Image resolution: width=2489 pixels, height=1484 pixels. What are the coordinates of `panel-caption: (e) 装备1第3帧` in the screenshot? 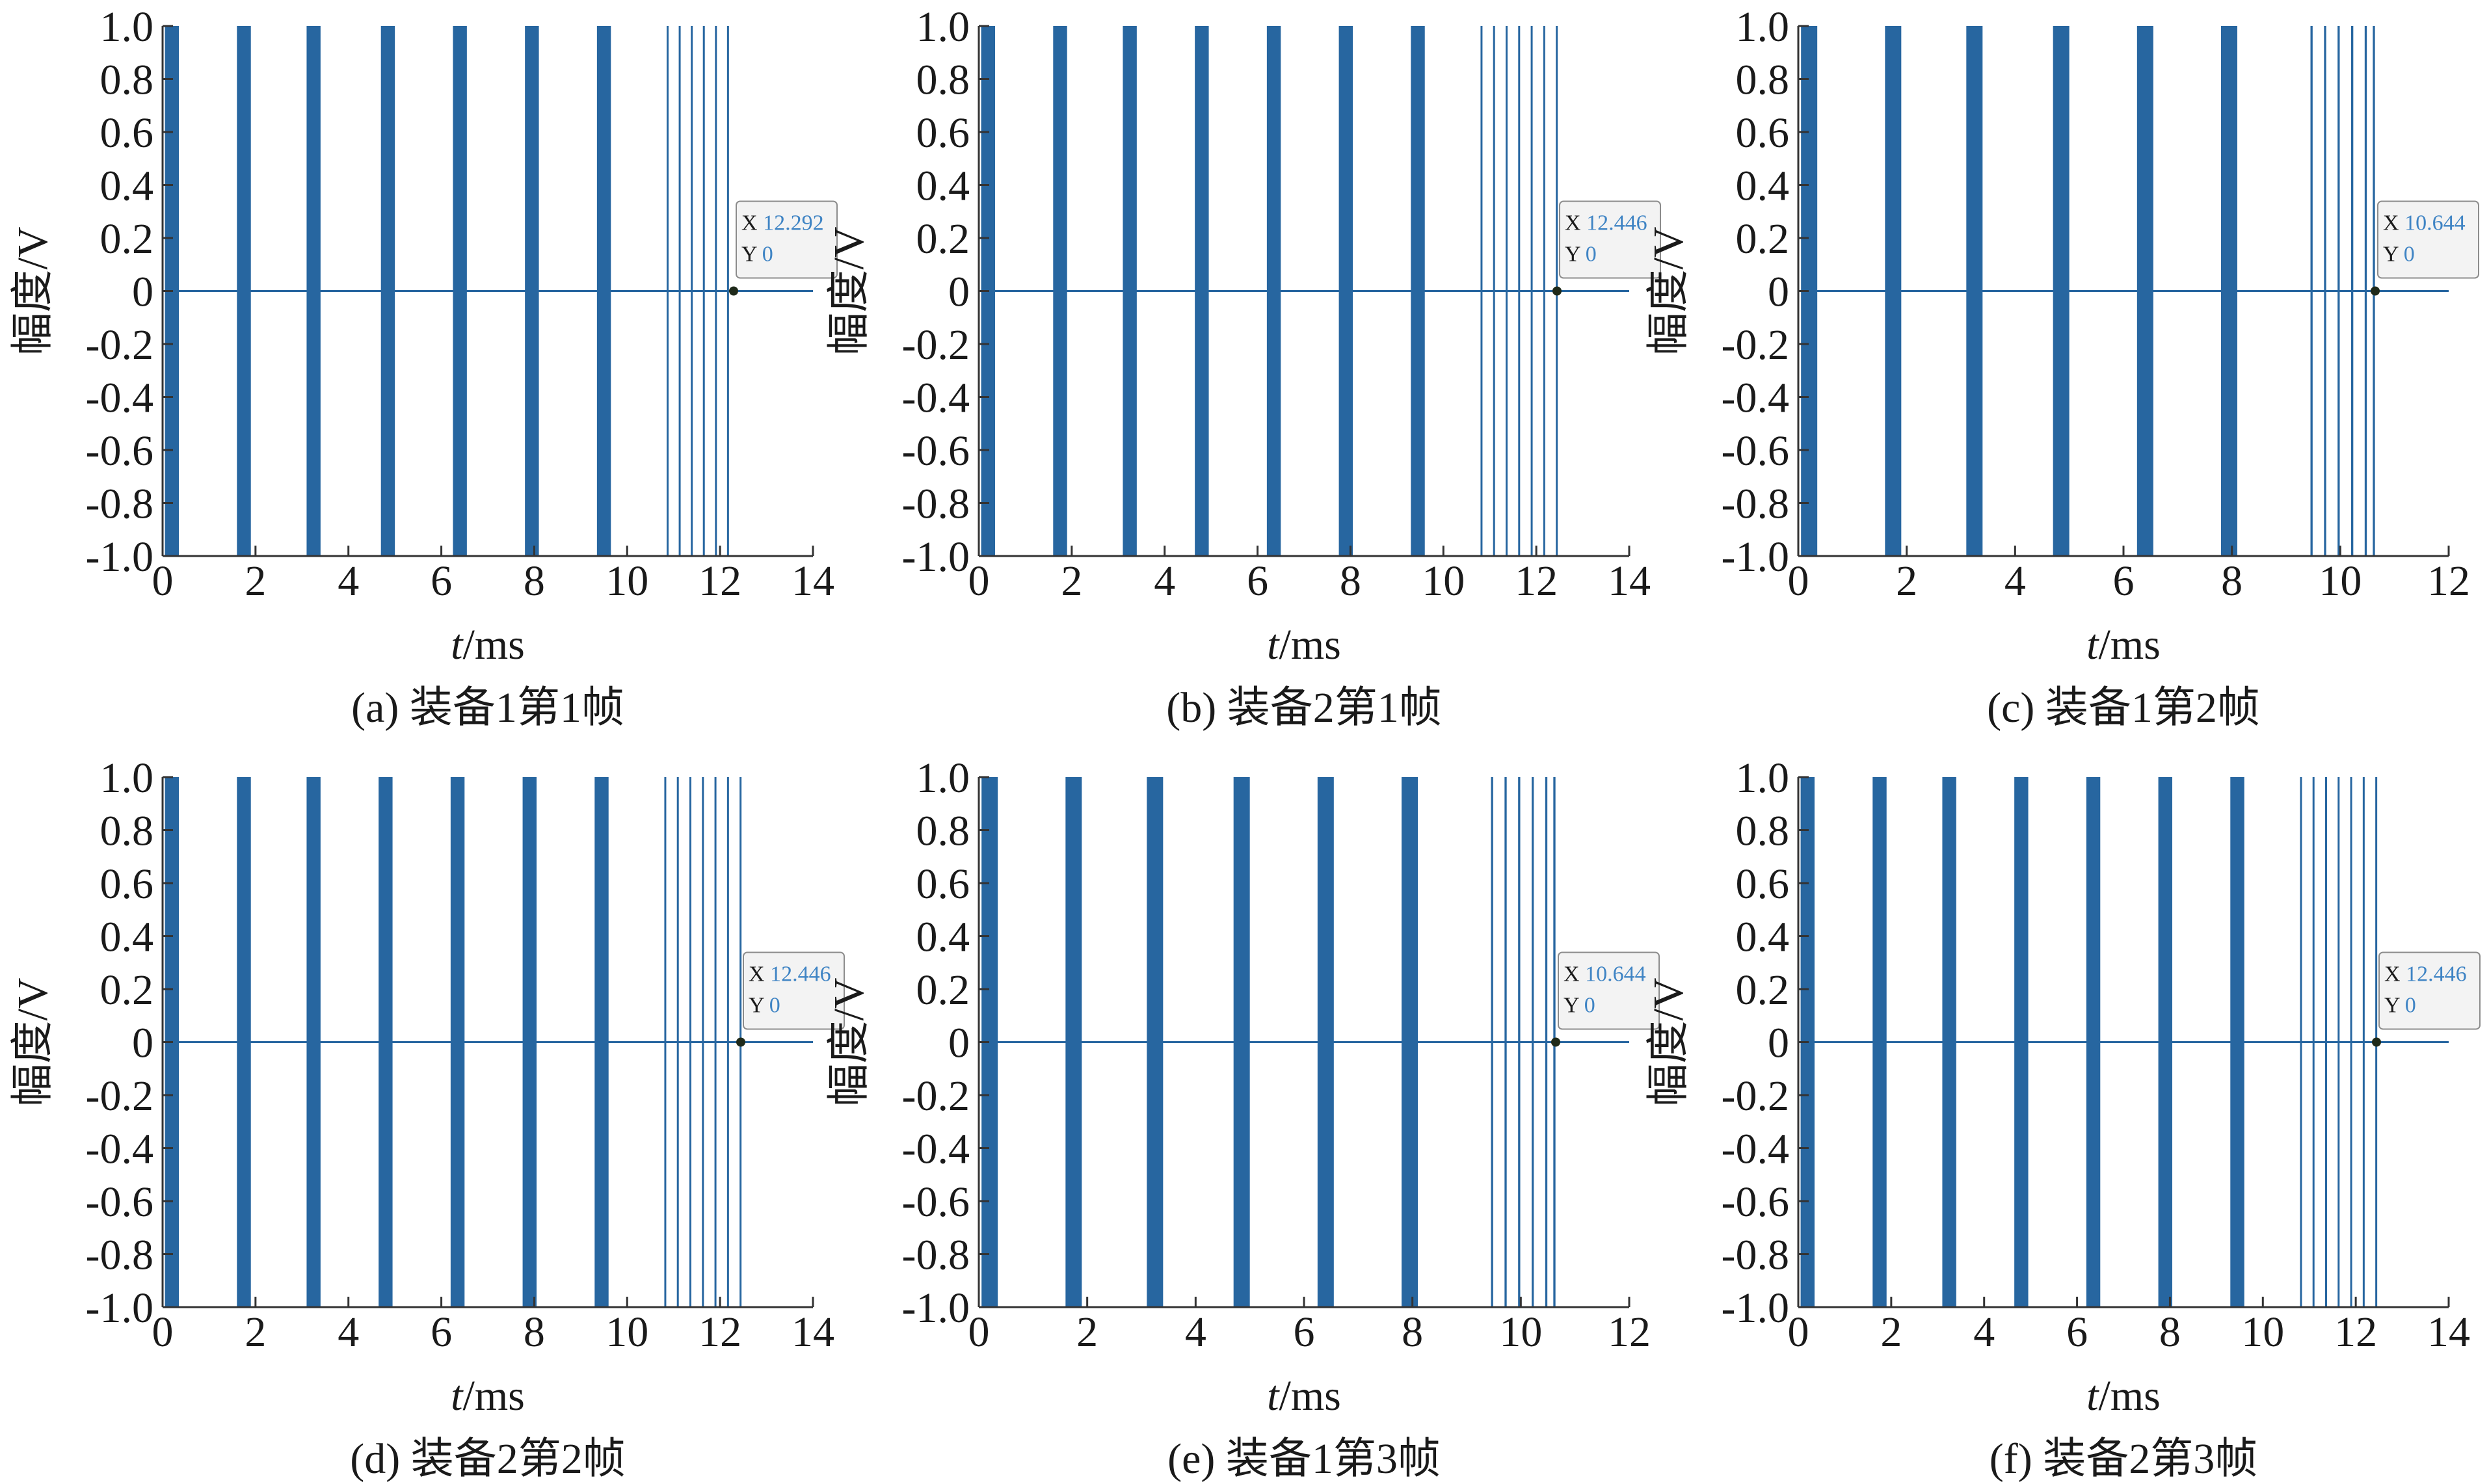 It's located at (1304, 1459).